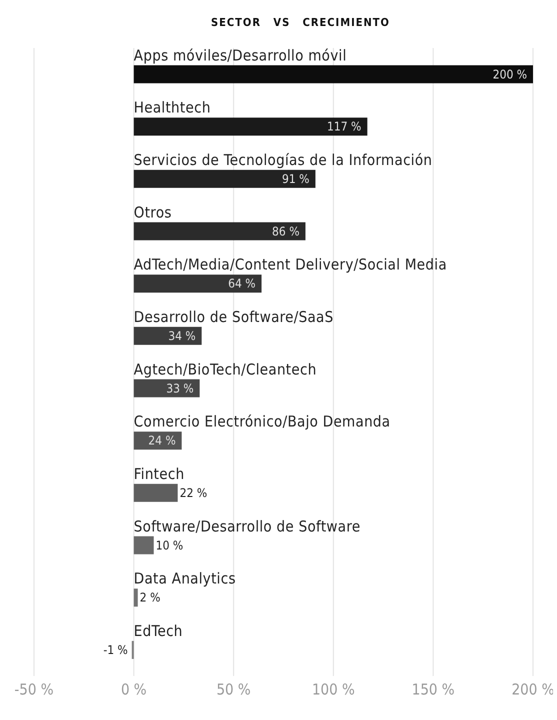 The width and height of the screenshot is (557, 720). Describe the element at coordinates (296, 179) in the screenshot. I see `data-label: 91 %` at that location.